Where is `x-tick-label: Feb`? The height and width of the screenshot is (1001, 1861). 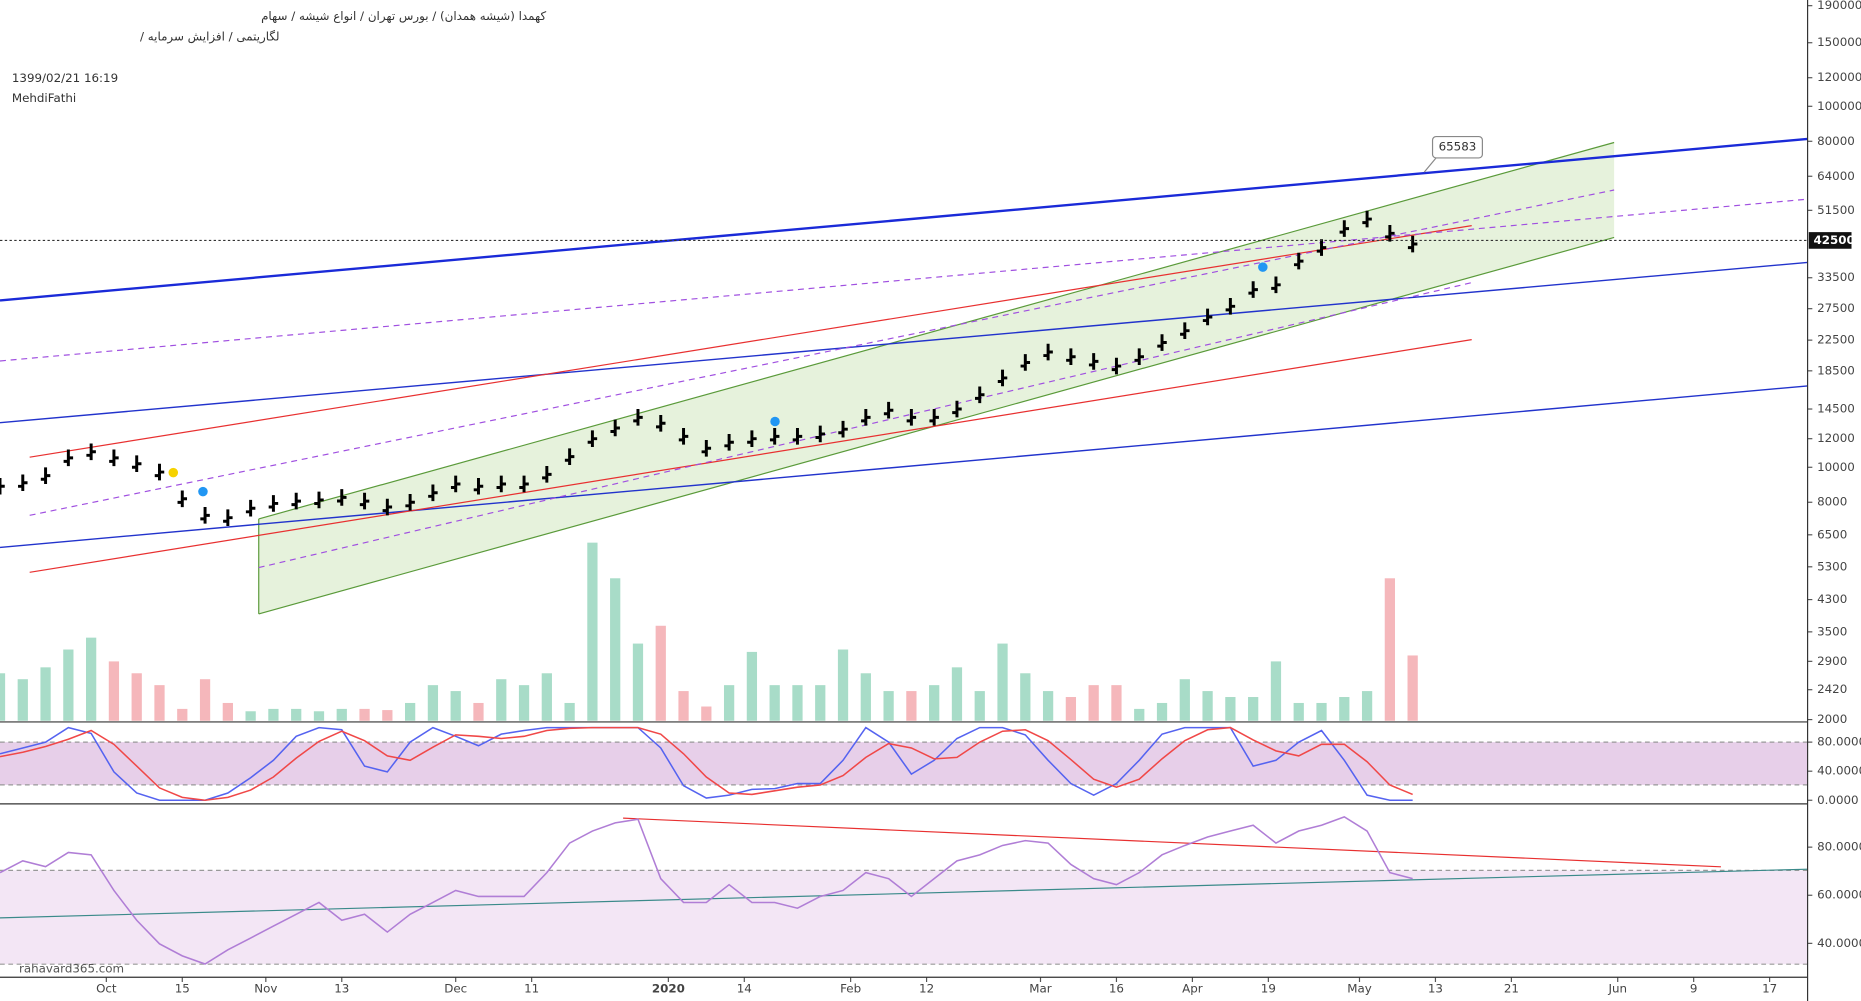
x-tick-label: Feb is located at coordinates (850, 989).